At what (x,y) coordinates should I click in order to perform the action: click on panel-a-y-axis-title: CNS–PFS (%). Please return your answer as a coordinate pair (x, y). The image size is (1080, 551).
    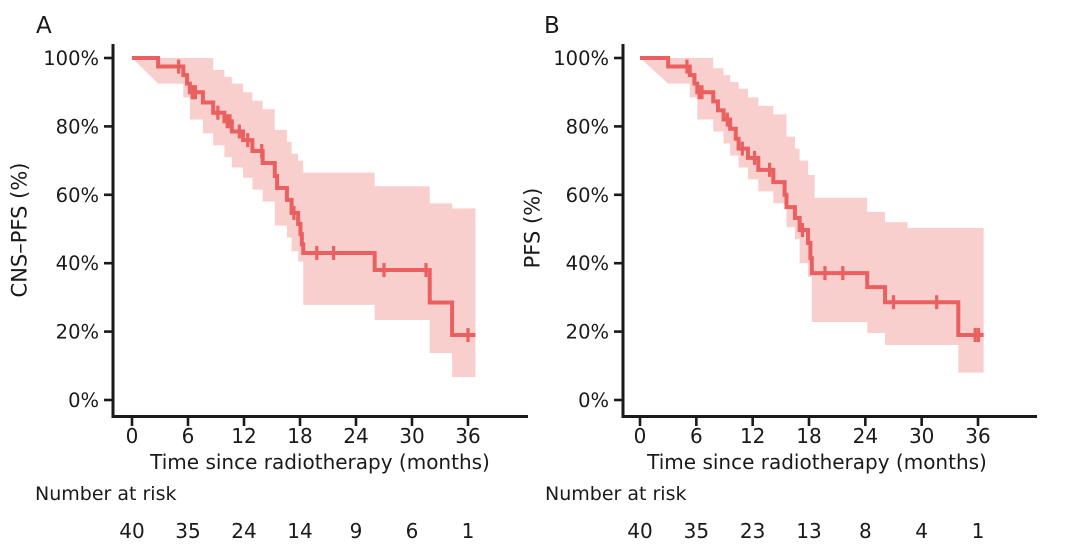
    Looking at the image, I should click on (19, 230).